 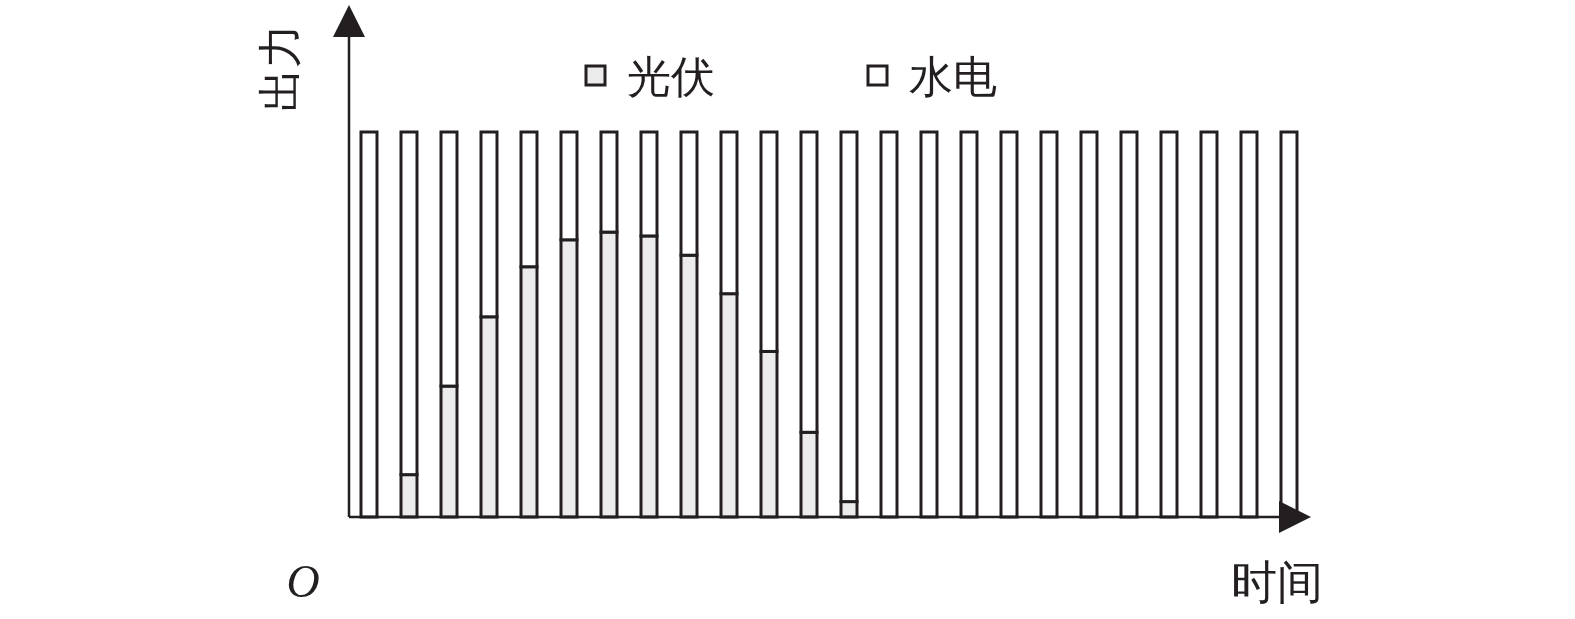 I want to click on annotation: O, so click(x=303, y=581).